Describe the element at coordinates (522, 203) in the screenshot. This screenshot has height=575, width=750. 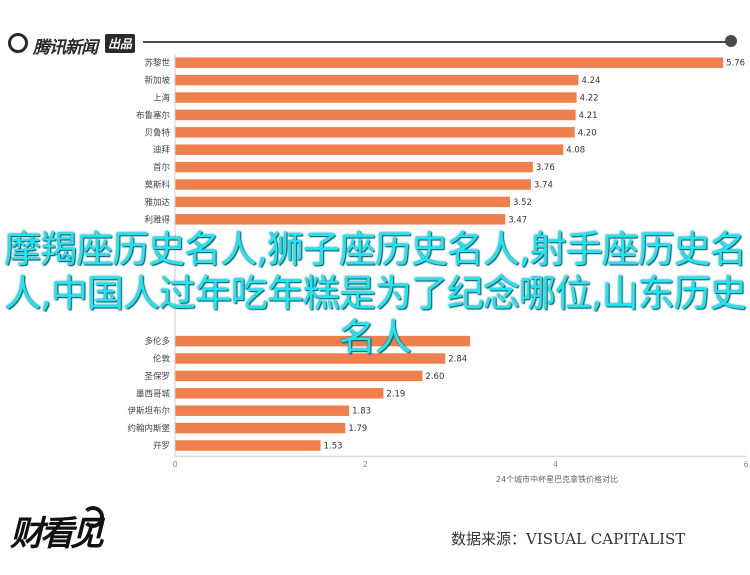
I see `value-label-8: 3.52` at that location.